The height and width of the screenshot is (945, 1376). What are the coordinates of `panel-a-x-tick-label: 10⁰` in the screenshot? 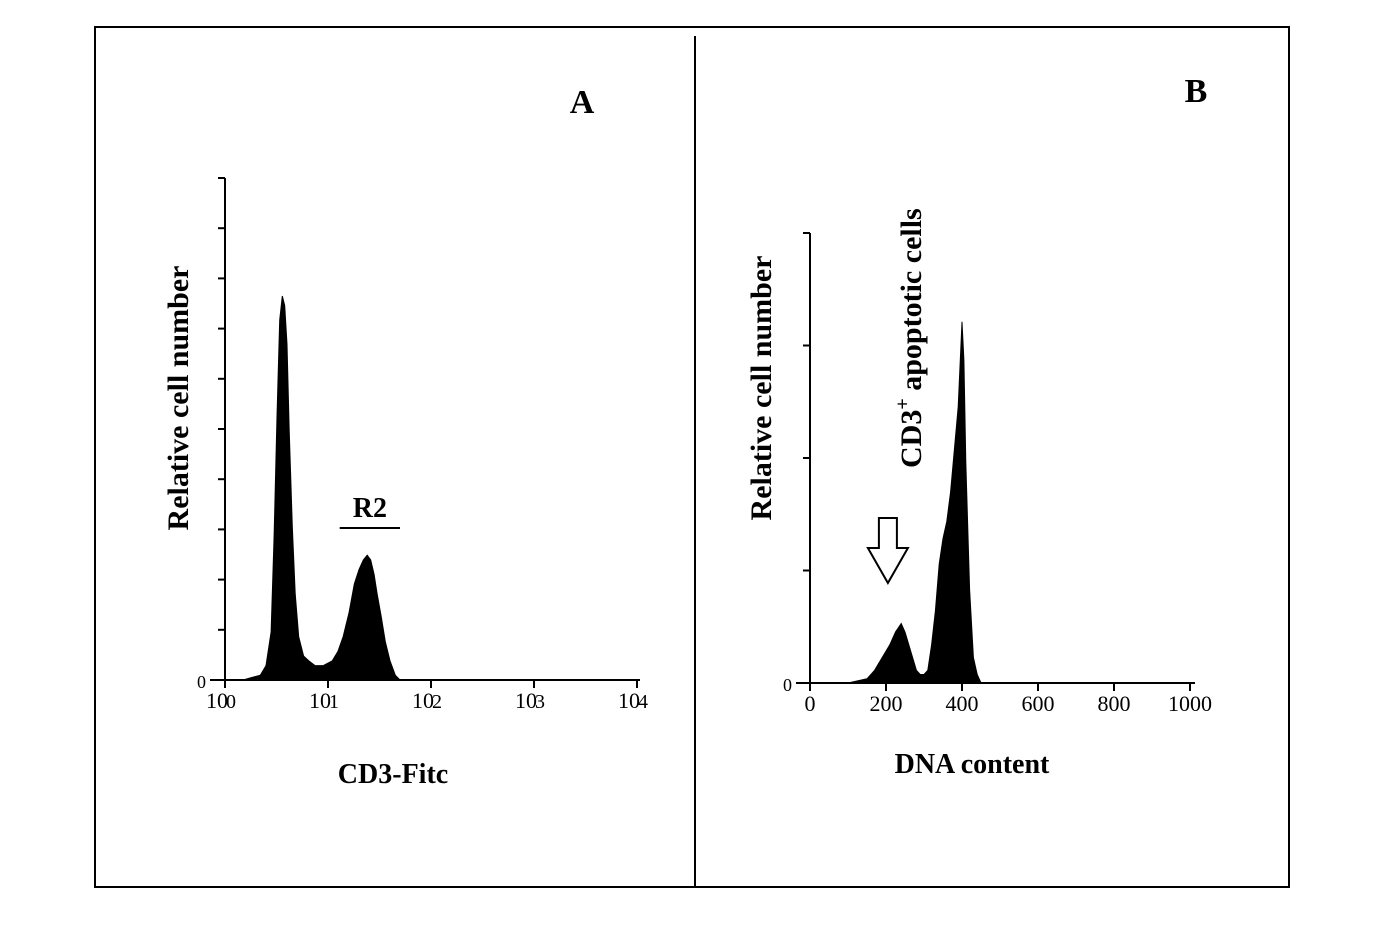 It's located at (221, 700).